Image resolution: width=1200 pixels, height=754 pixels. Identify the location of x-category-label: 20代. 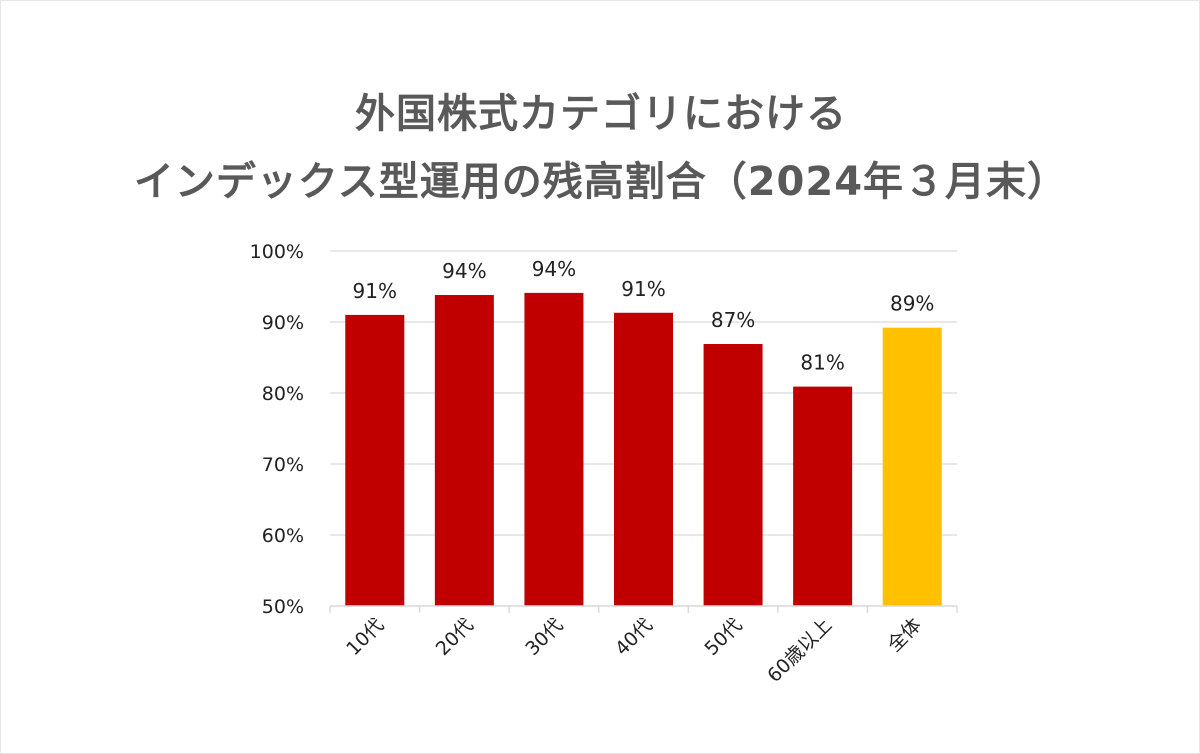
(455, 637).